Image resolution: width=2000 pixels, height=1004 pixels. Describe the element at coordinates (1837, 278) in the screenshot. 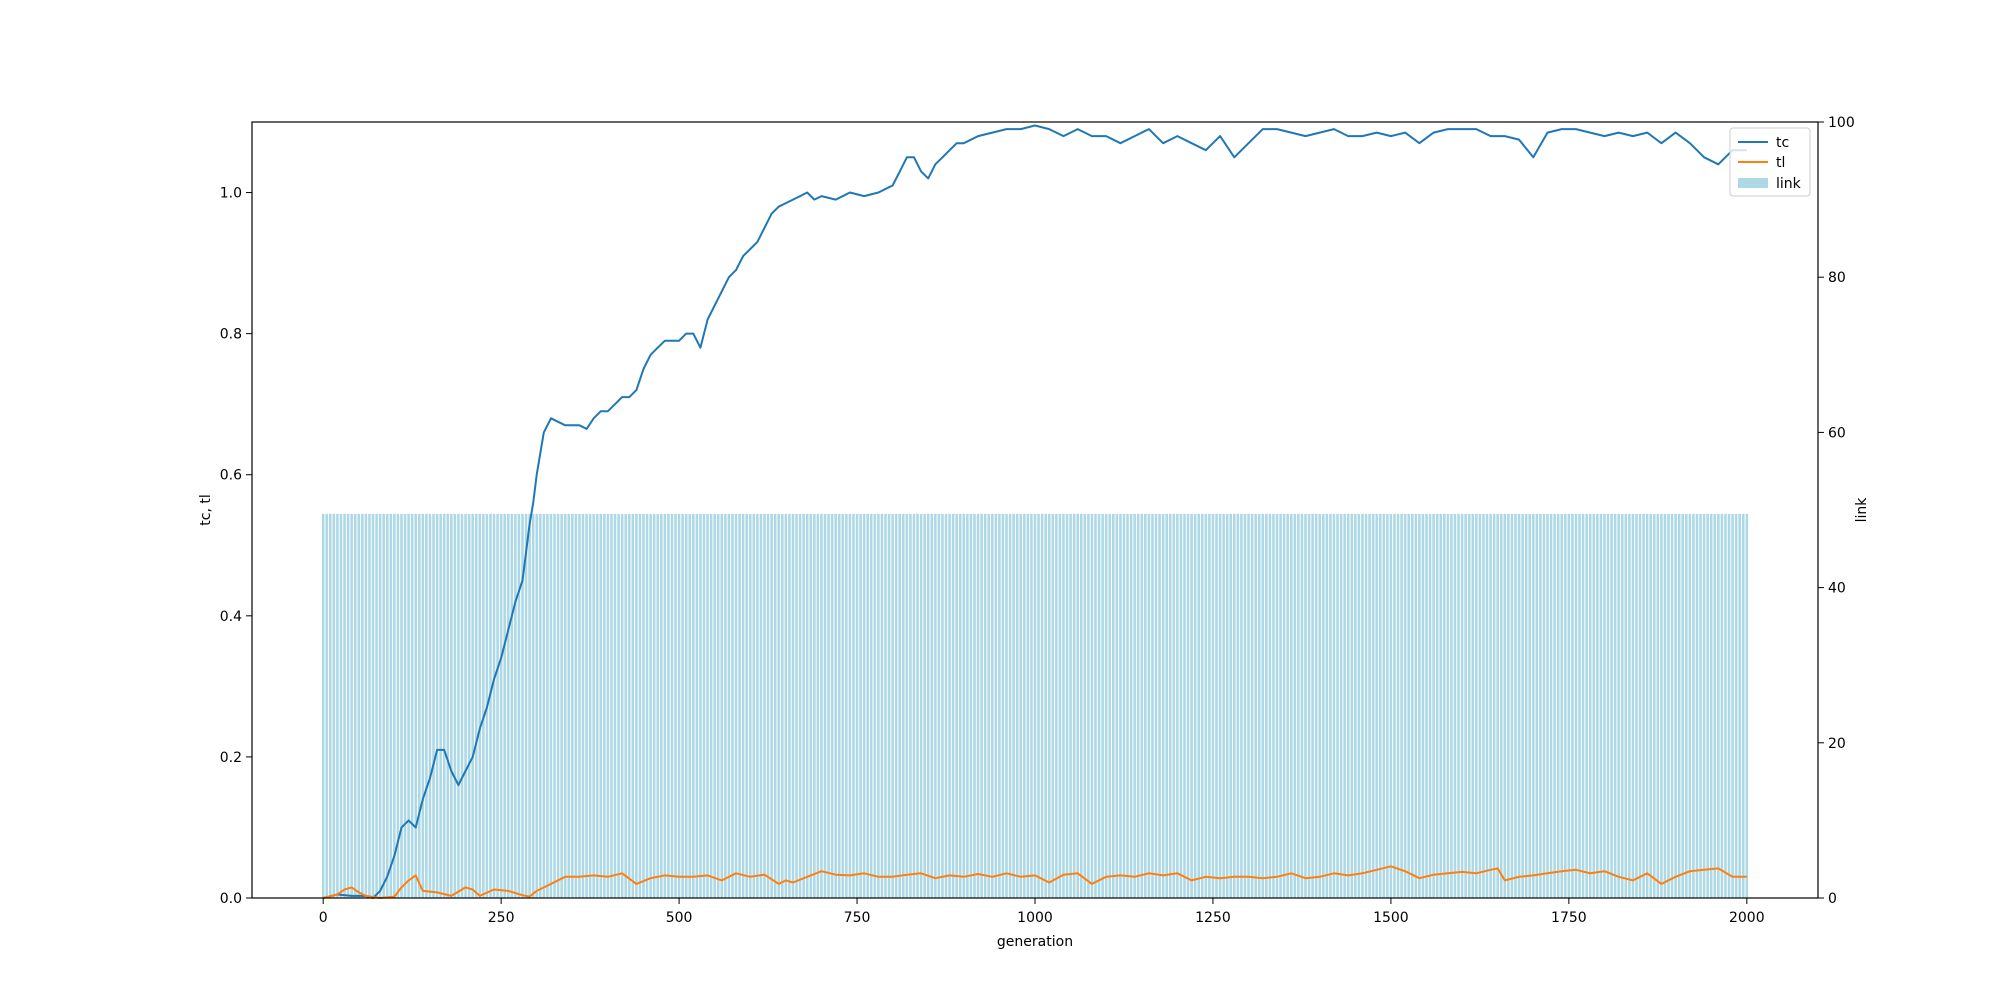

I see `y-right-tick-label: 80` at that location.